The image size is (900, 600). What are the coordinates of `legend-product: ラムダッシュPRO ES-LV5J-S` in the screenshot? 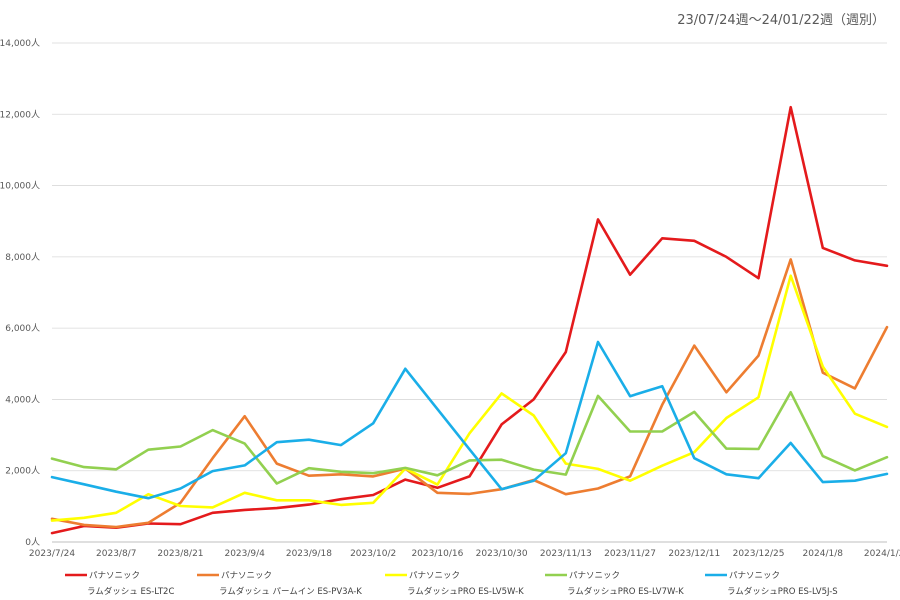 It's located at (782, 591).